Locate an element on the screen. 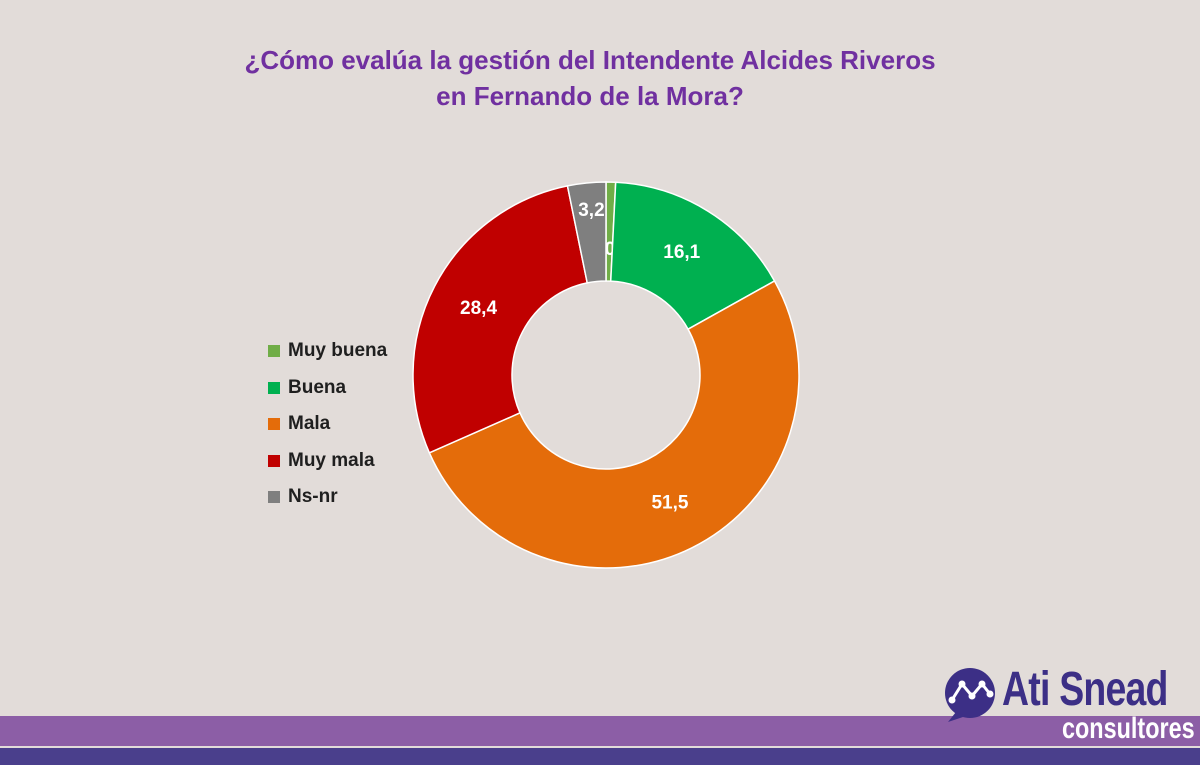 The image size is (1200, 765). legend-item-muy-buena: Muy buena is located at coordinates (327, 351).